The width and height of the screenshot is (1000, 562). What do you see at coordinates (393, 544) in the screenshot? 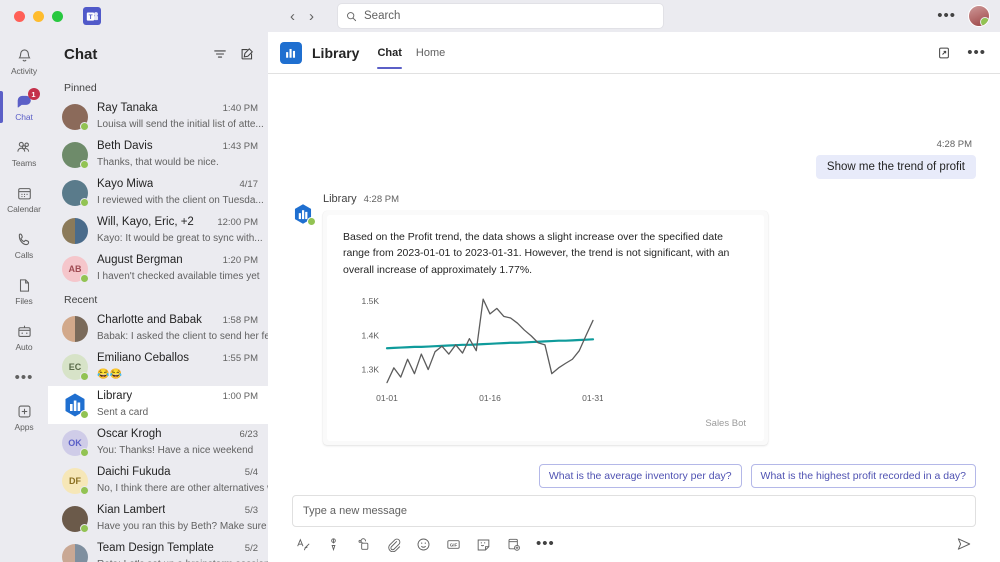
I see `attach-icon` at bounding box center [393, 544].